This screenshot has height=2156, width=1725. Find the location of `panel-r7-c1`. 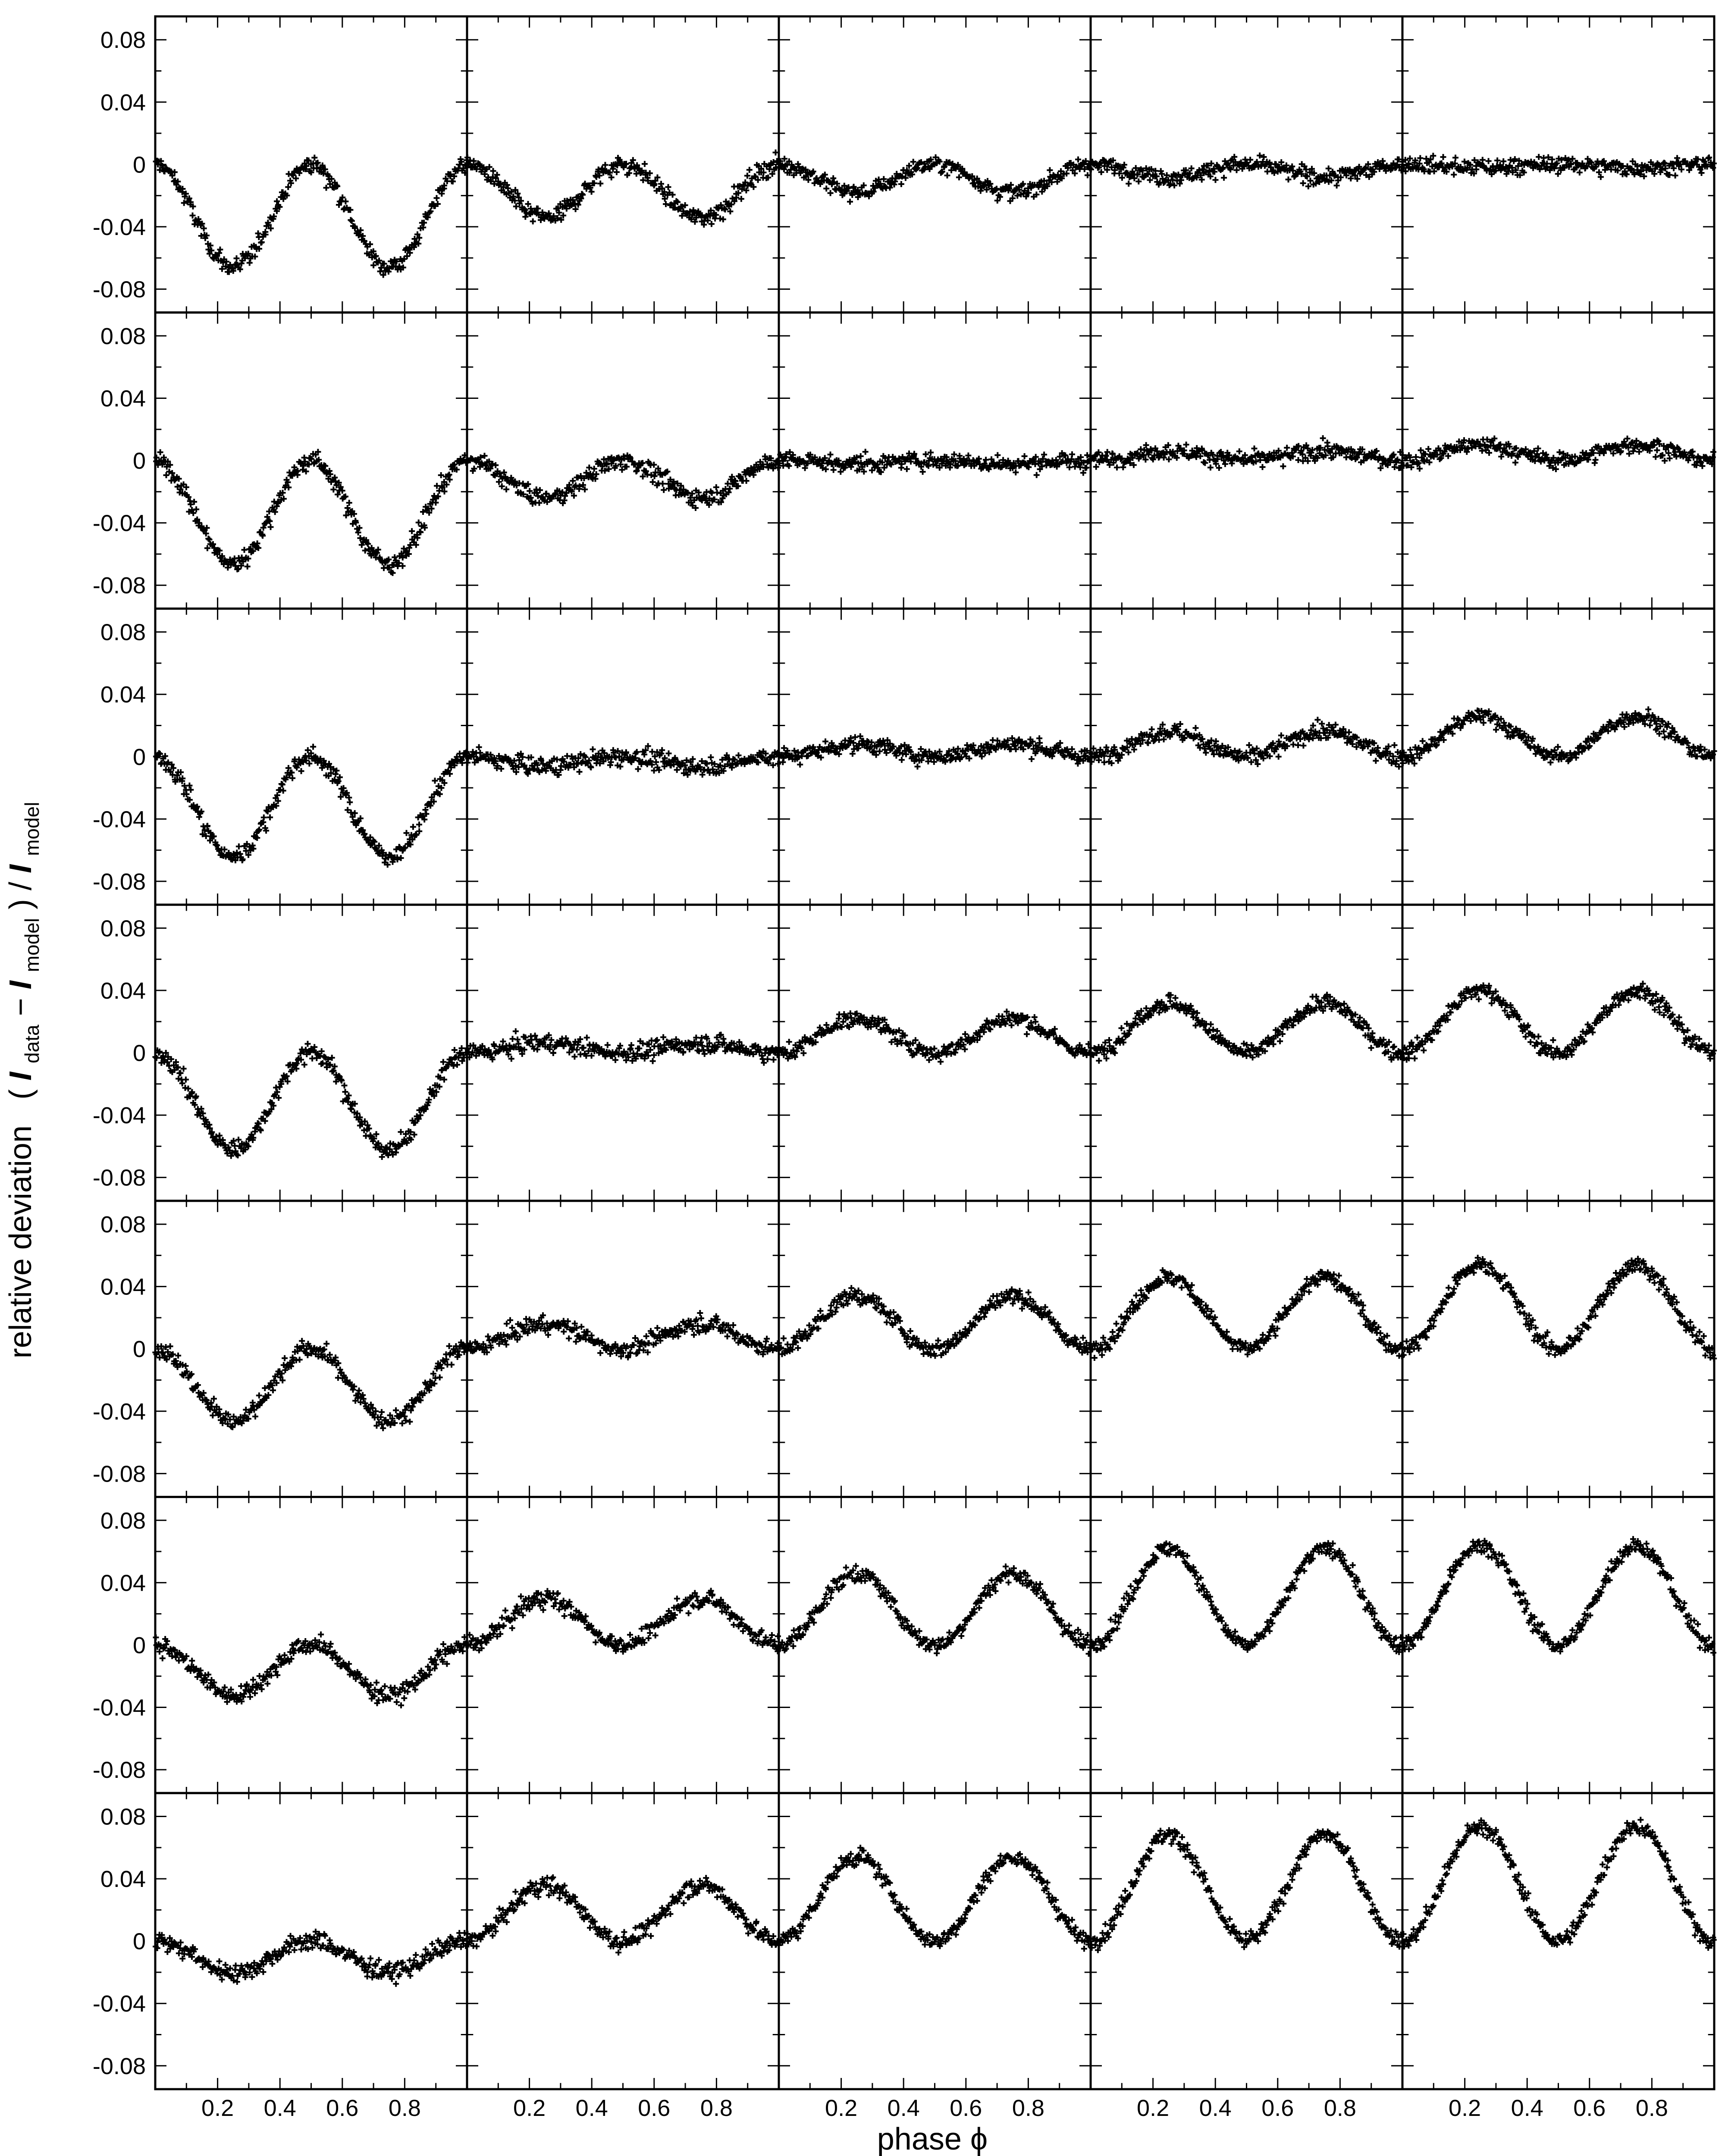

panel-r7-c1 is located at coordinates (311, 1941).